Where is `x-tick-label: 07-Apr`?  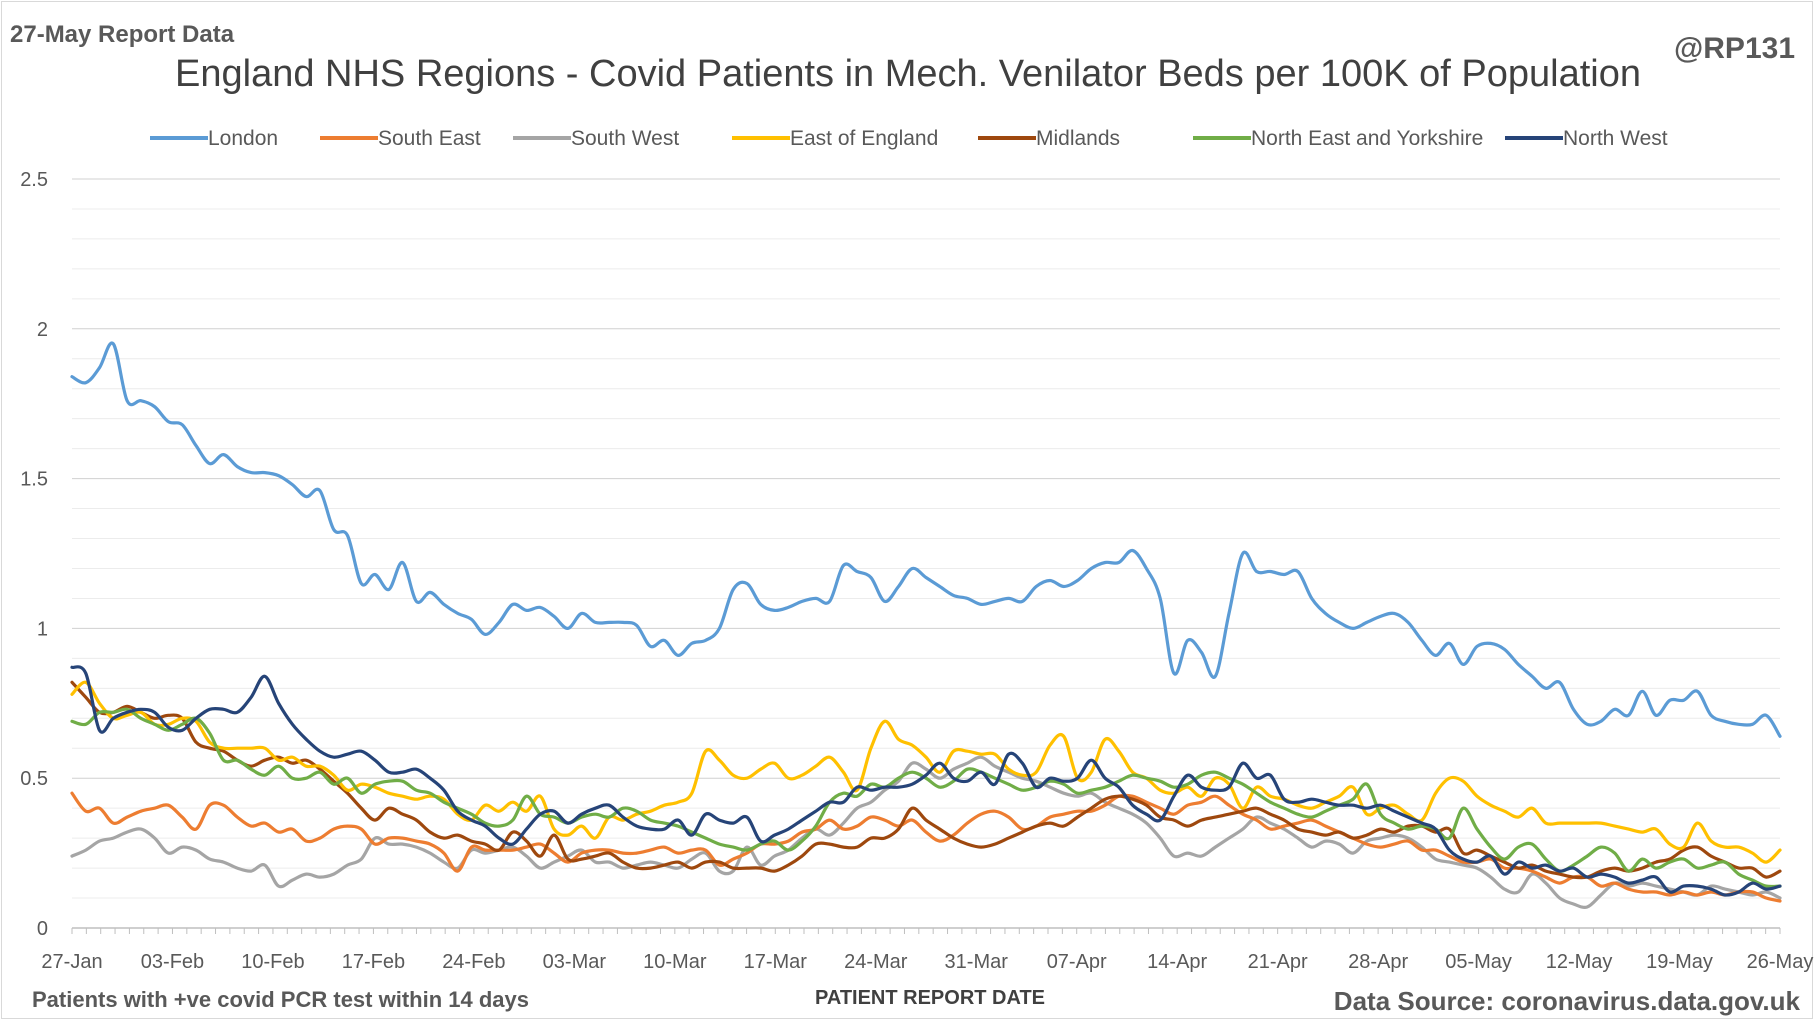
x-tick-label: 07-Apr is located at coordinates (1077, 962).